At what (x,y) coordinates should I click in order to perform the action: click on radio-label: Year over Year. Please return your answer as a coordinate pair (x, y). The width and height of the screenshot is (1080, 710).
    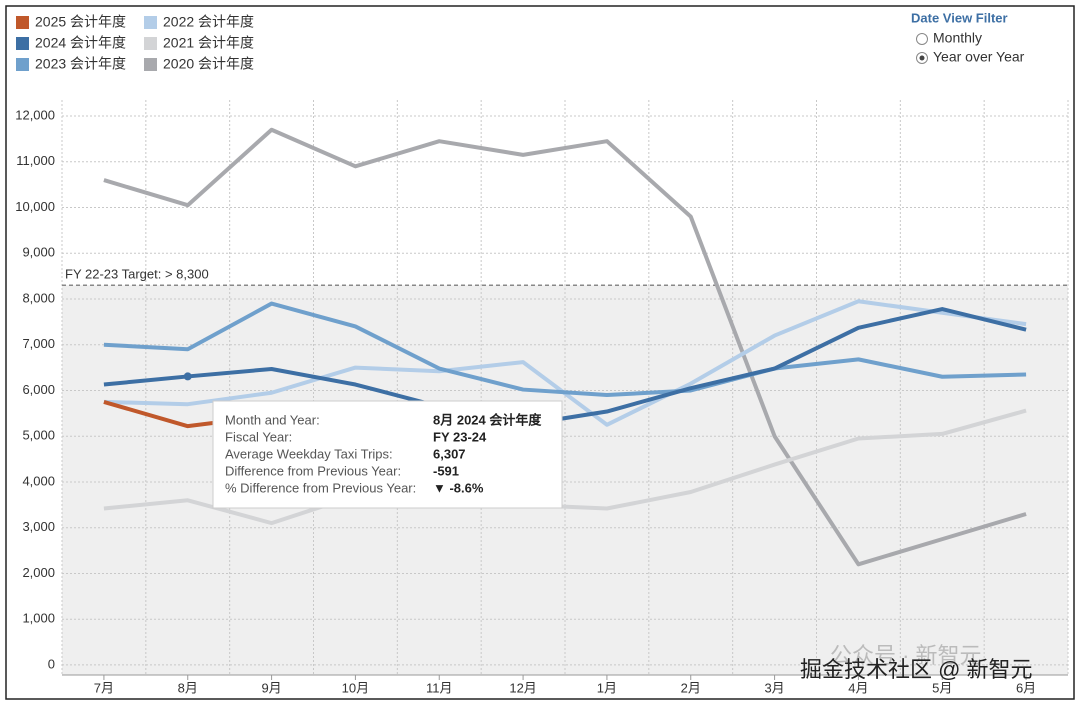
    Looking at the image, I should click on (979, 57).